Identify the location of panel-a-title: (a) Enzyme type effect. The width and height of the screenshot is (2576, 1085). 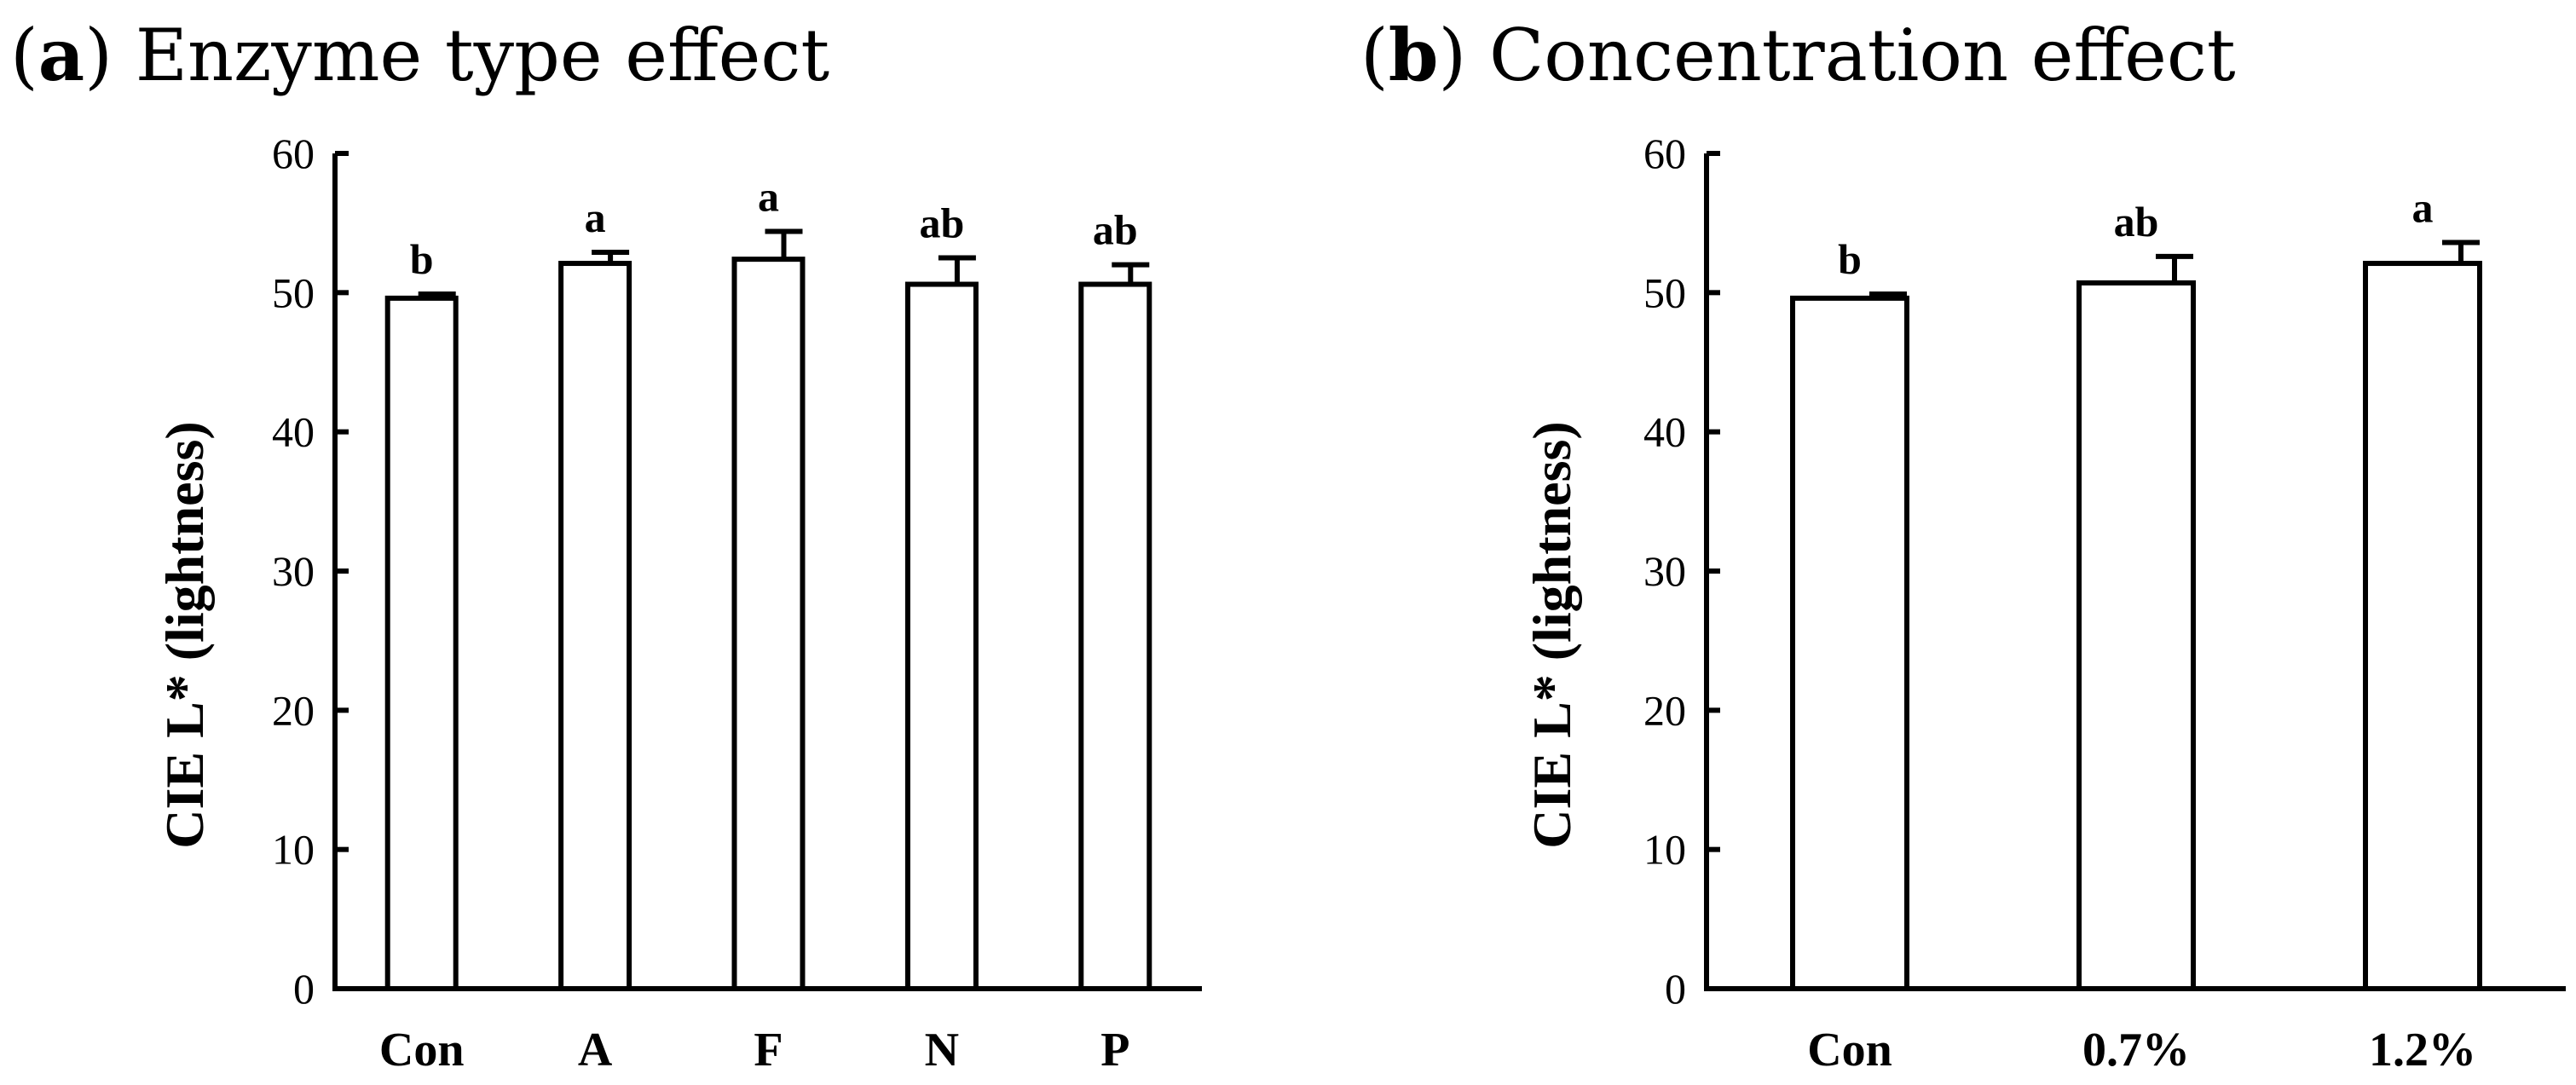
(419, 55).